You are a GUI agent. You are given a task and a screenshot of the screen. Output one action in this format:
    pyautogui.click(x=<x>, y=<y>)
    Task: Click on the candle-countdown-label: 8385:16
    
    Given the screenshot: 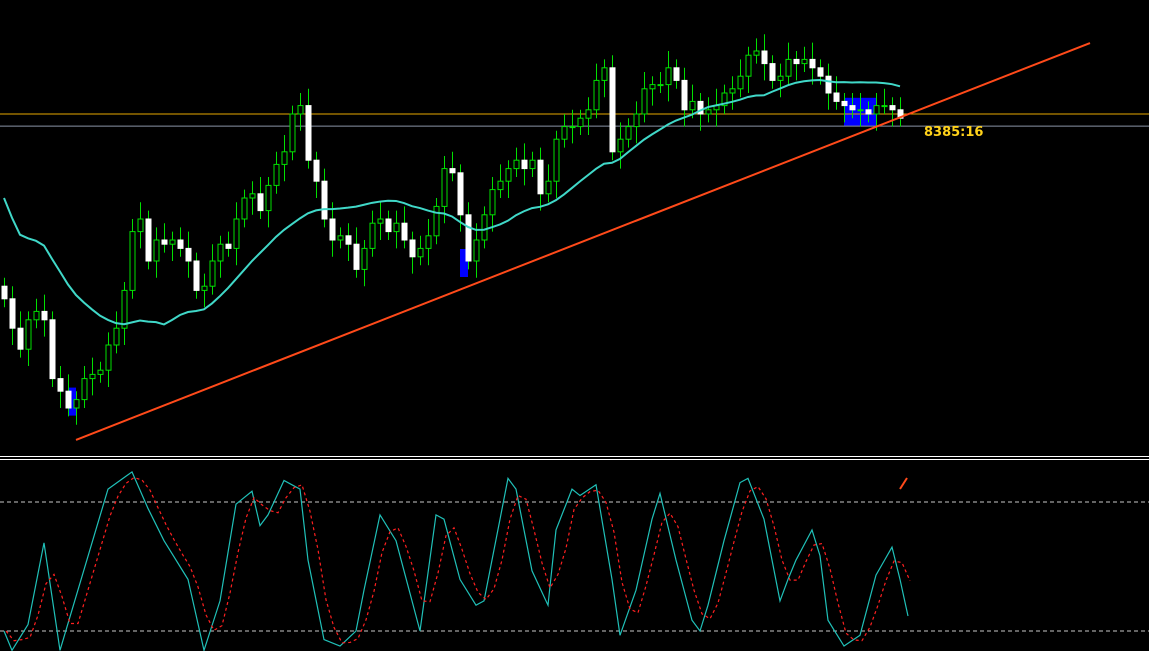 What is the action you would take?
    pyautogui.click(x=954, y=132)
    